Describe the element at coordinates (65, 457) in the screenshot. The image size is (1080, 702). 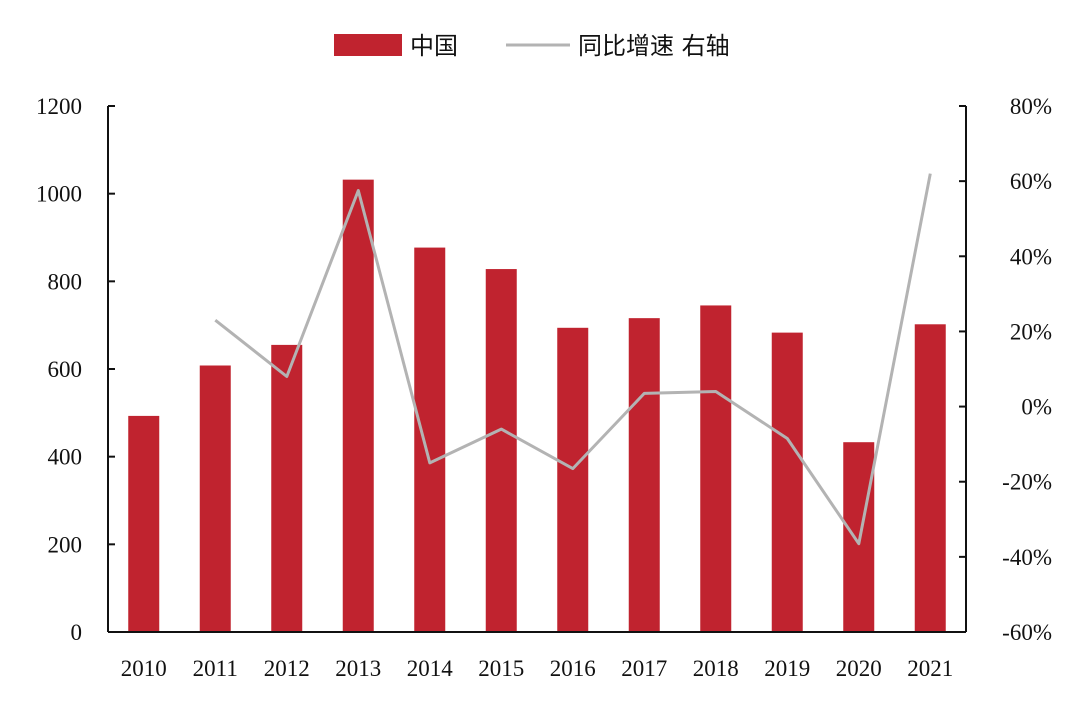
I see `left-tick-label: 400` at that location.